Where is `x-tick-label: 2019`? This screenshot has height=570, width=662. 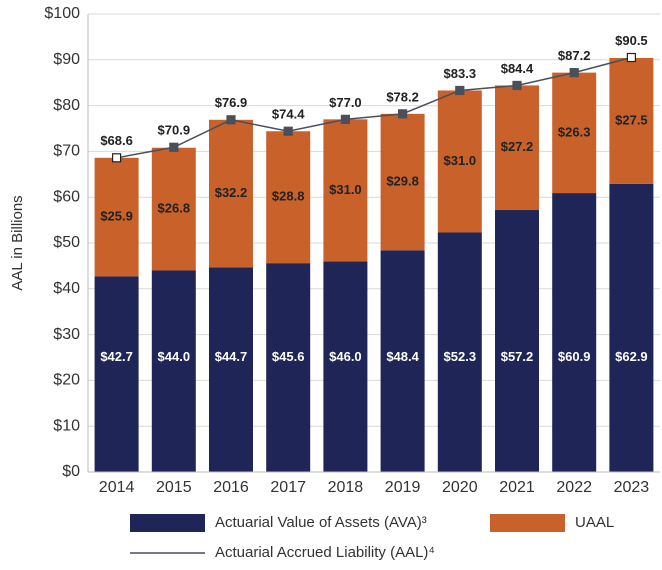
x-tick-label: 2019 is located at coordinates (403, 487).